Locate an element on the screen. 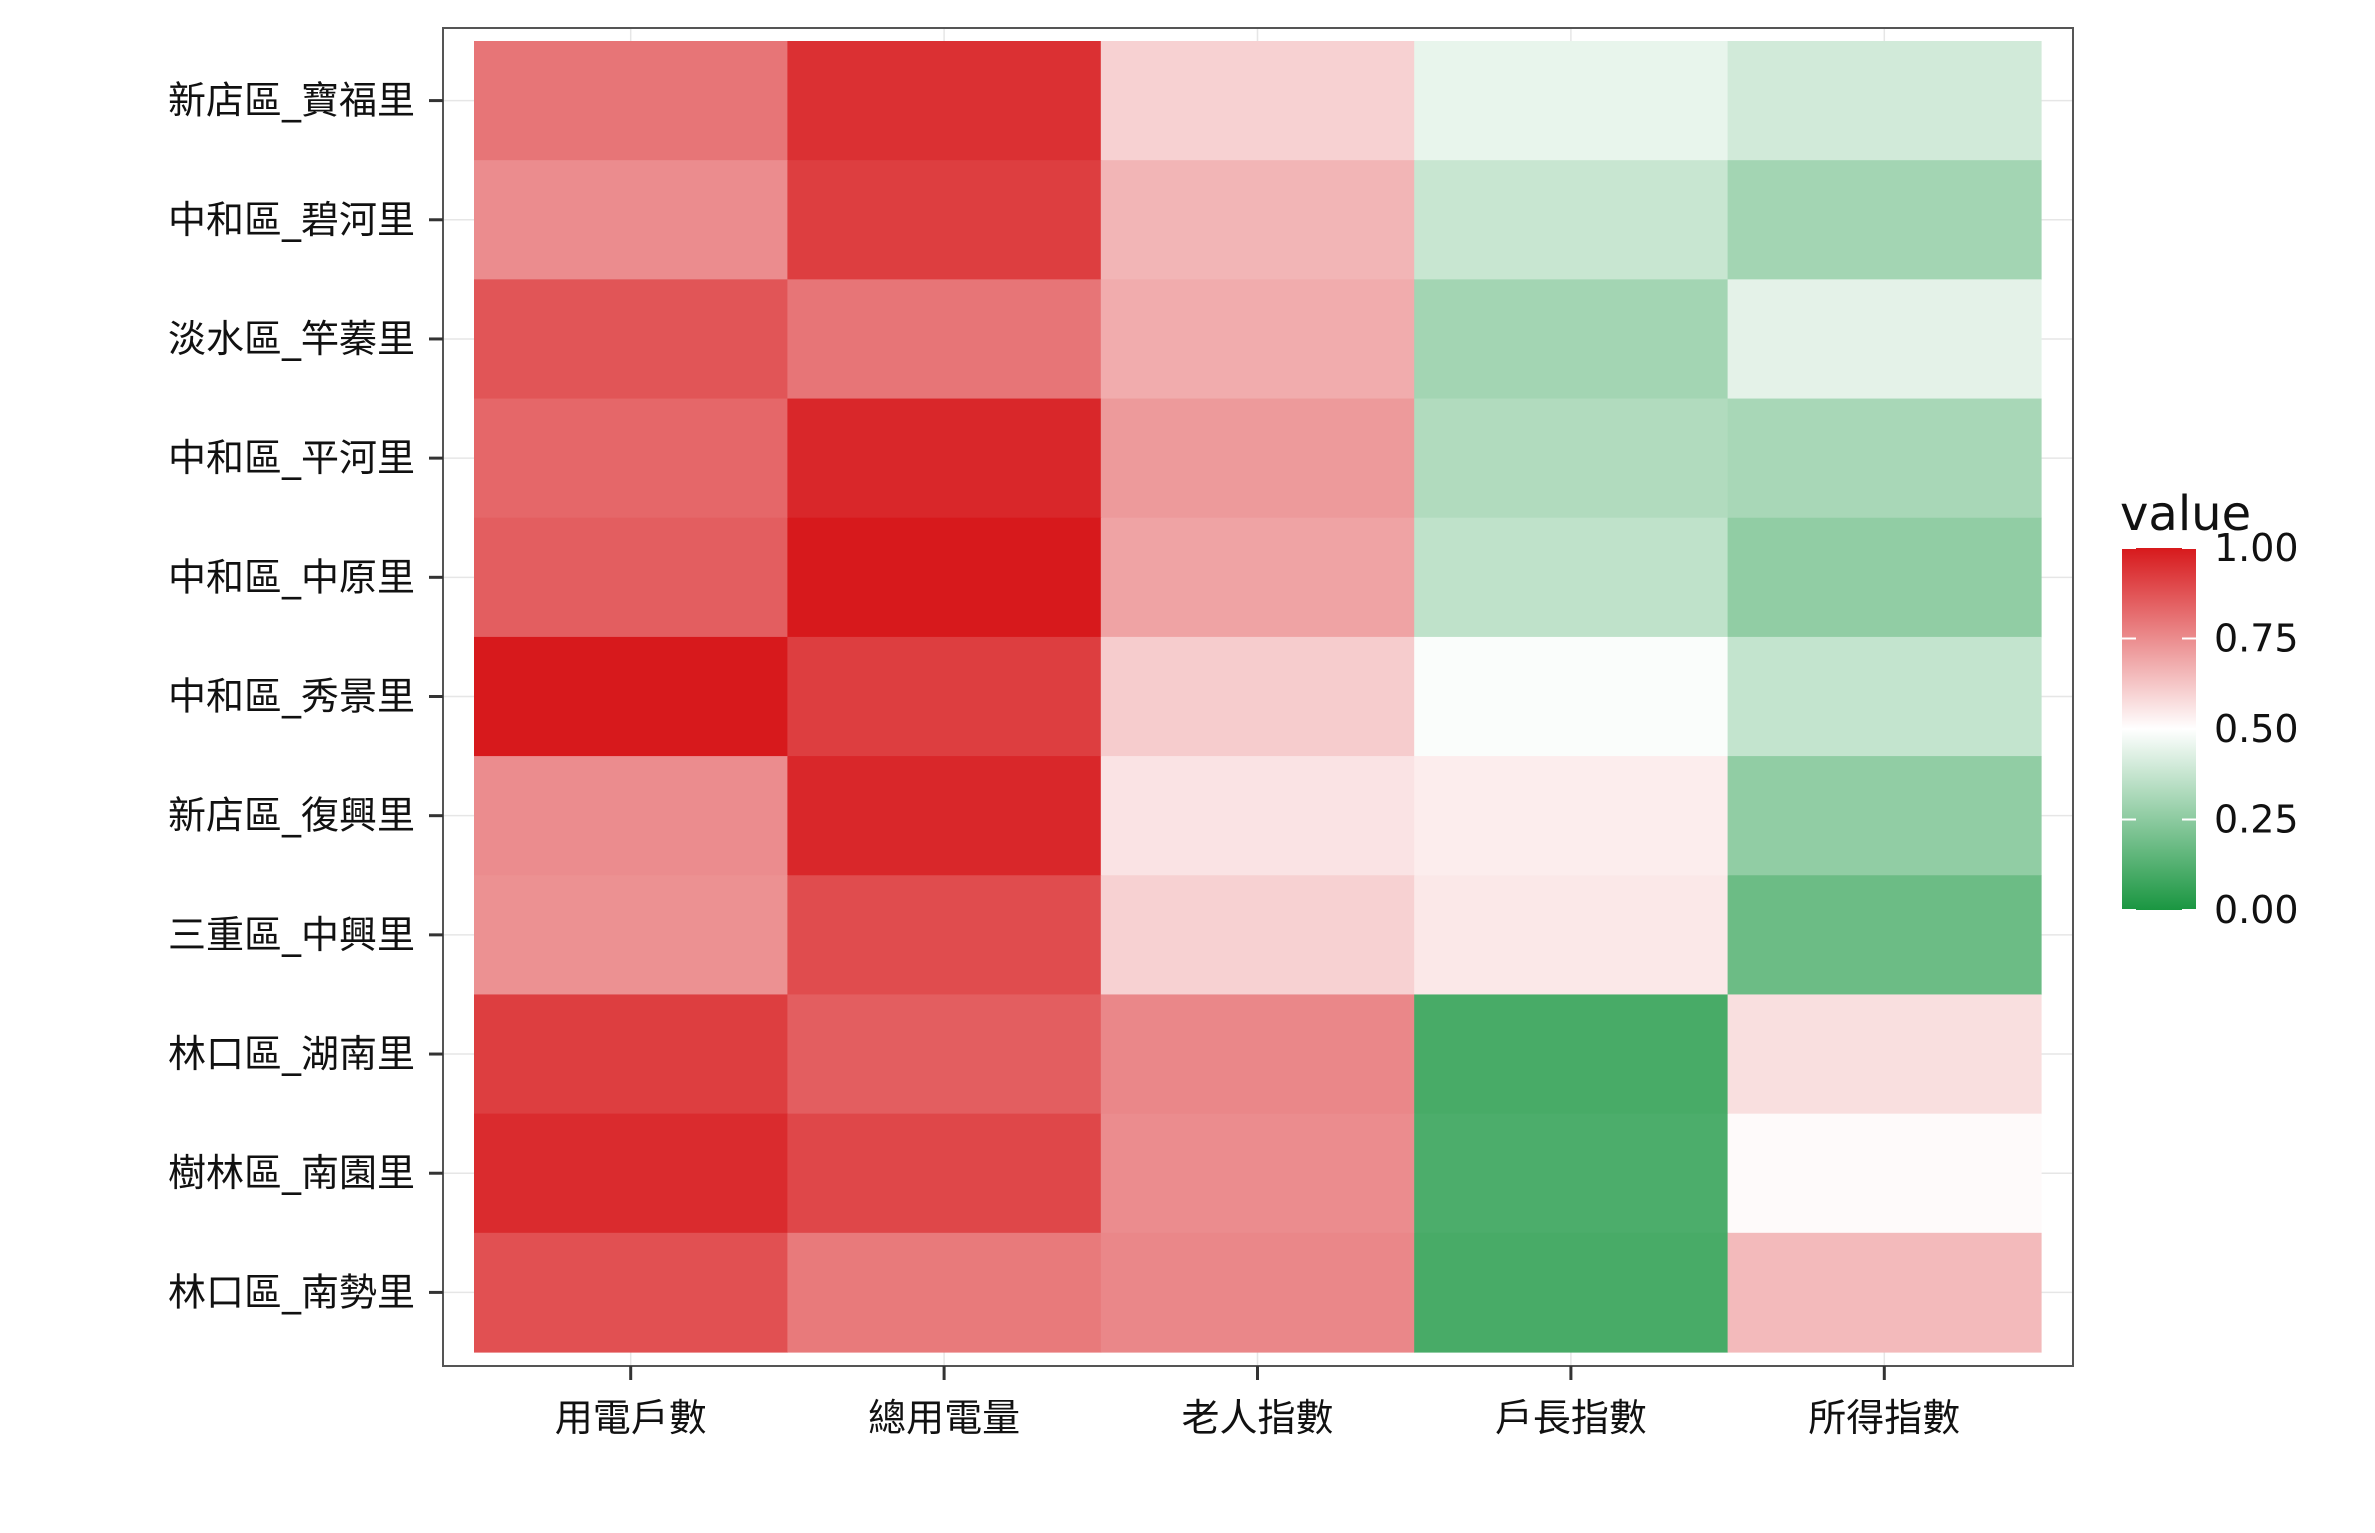 This screenshot has height=1533, width=2375. y-tick-label: 中和區_秀景里 is located at coordinates (291, 697).